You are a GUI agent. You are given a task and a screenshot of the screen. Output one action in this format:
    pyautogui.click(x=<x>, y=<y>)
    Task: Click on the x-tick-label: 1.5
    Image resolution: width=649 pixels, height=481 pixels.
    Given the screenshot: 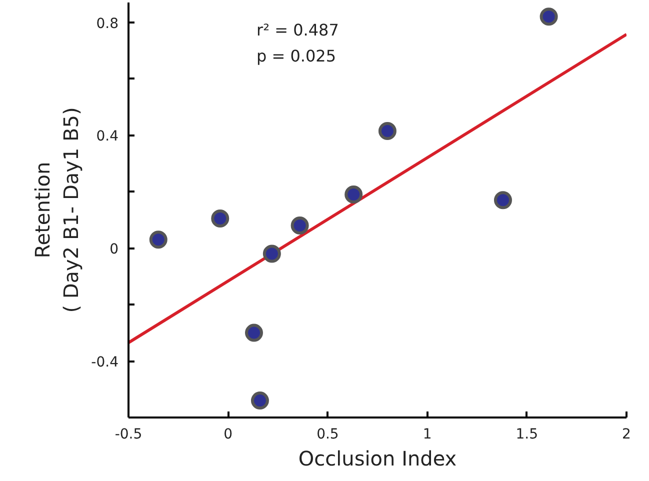 What is the action you would take?
    pyautogui.click(x=527, y=434)
    